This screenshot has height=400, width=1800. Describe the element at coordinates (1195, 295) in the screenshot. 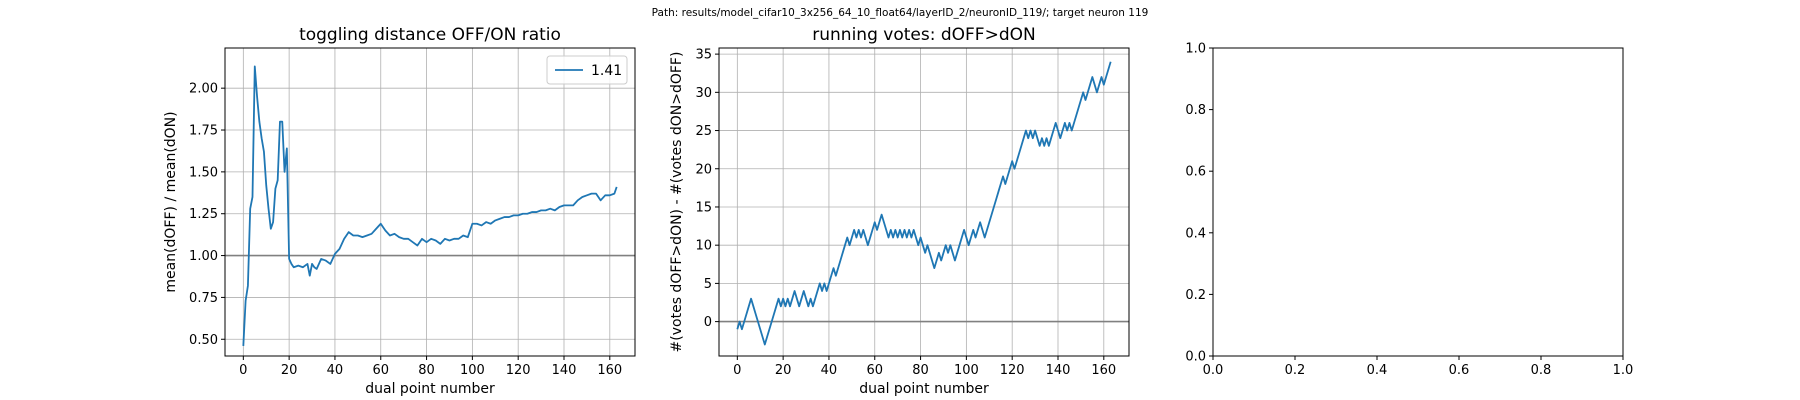

I see `y-tick-label: 0.2` at that location.